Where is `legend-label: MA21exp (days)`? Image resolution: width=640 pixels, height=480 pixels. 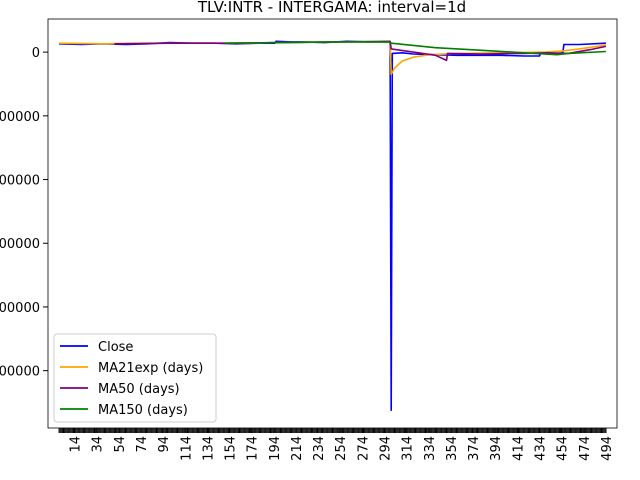 legend-label: MA21exp (days) is located at coordinates (150, 368).